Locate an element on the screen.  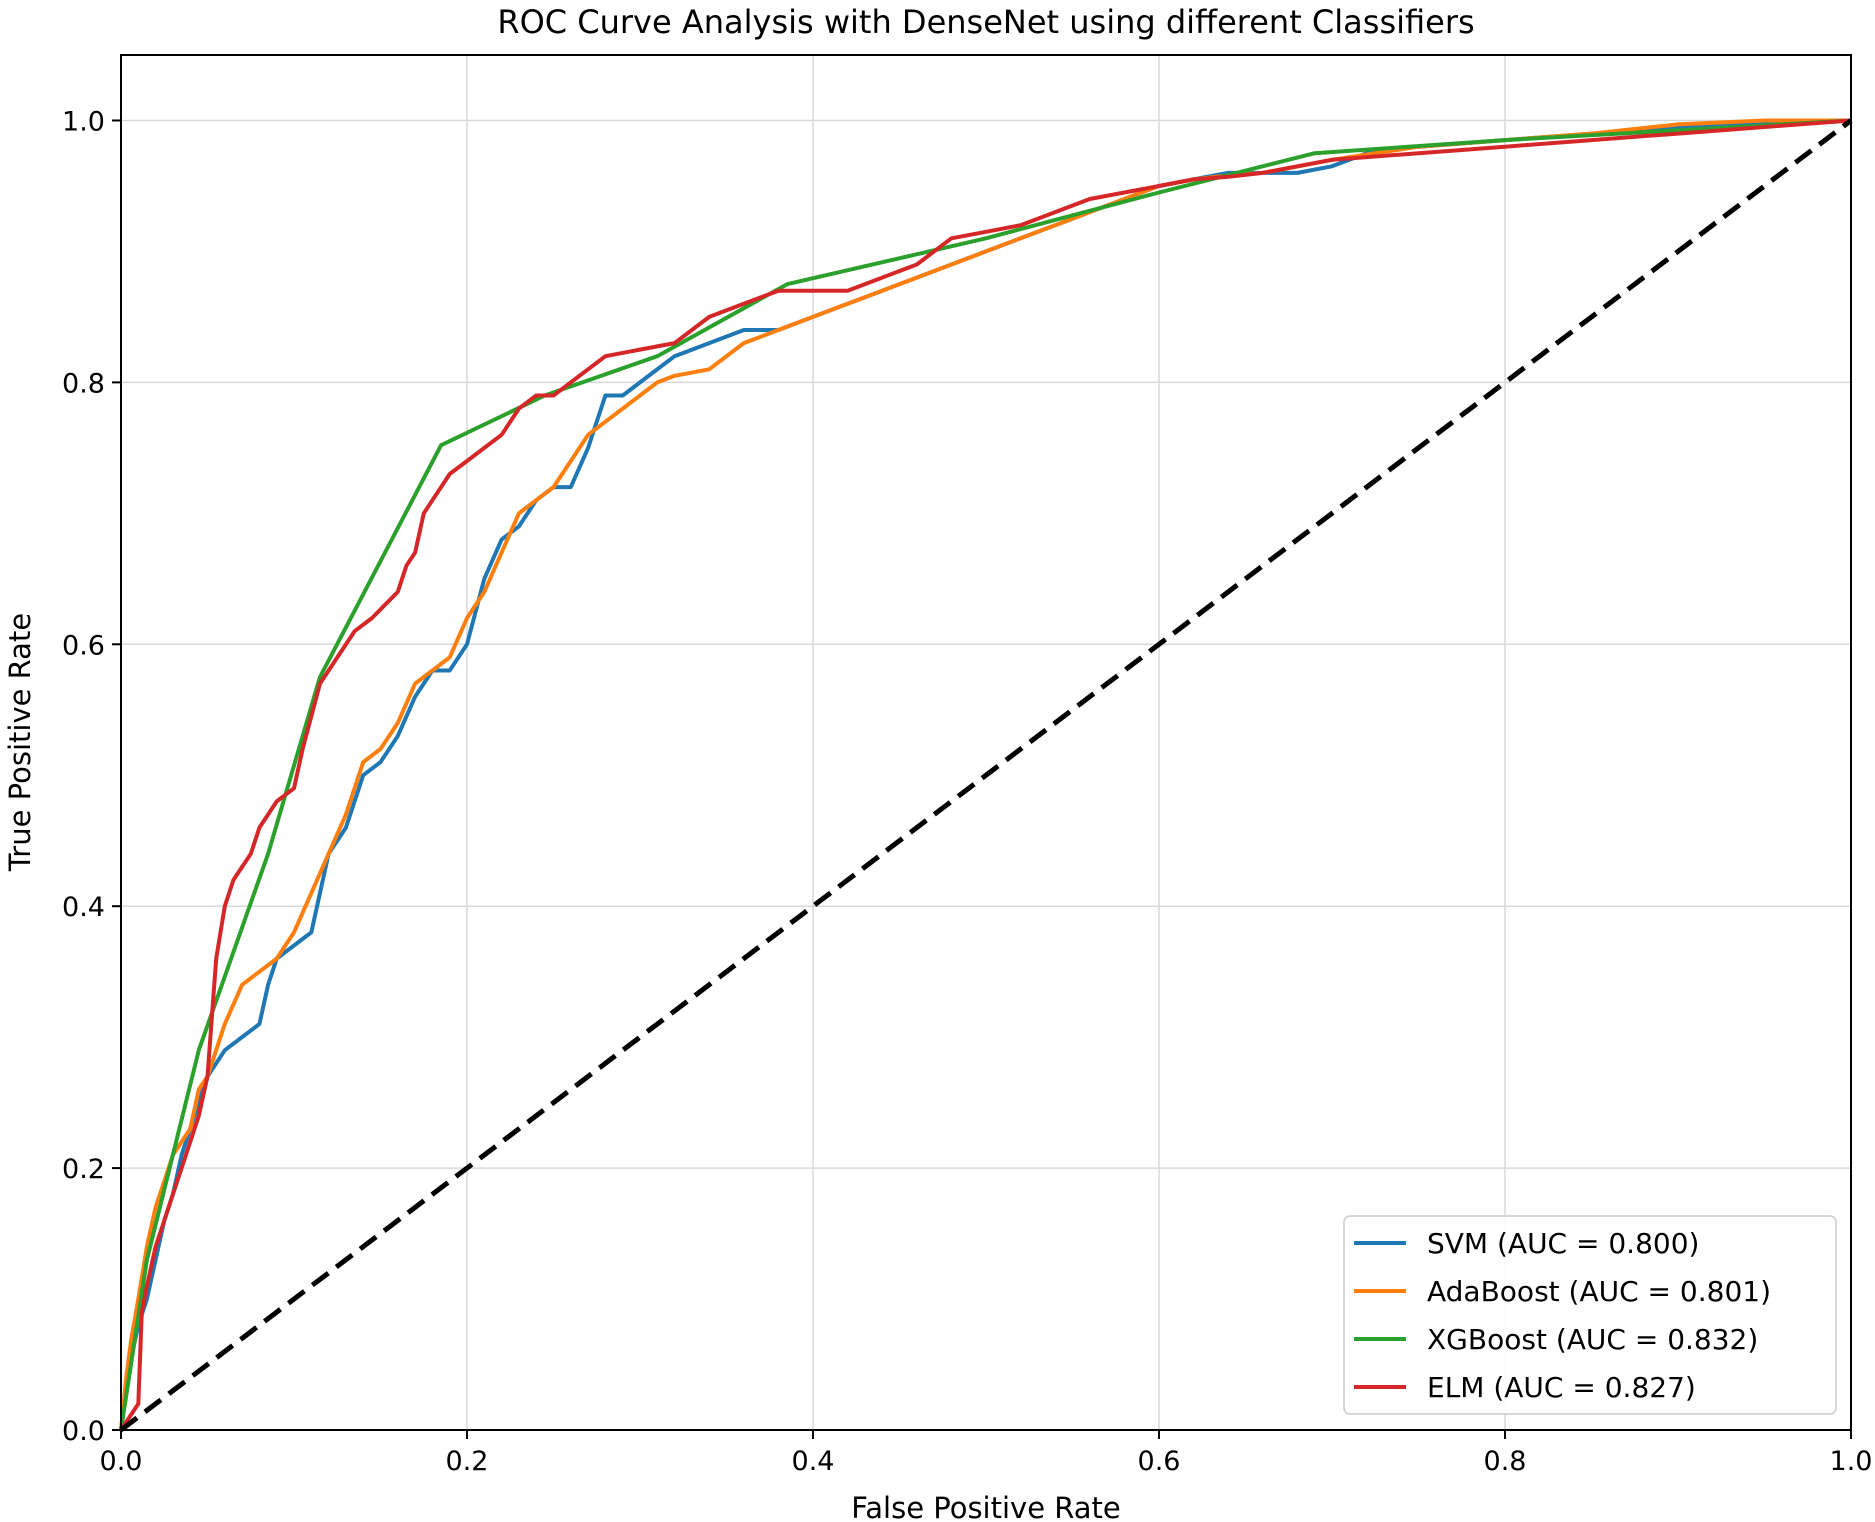
x-axis-label: False Positive Rate is located at coordinates (986, 1506).